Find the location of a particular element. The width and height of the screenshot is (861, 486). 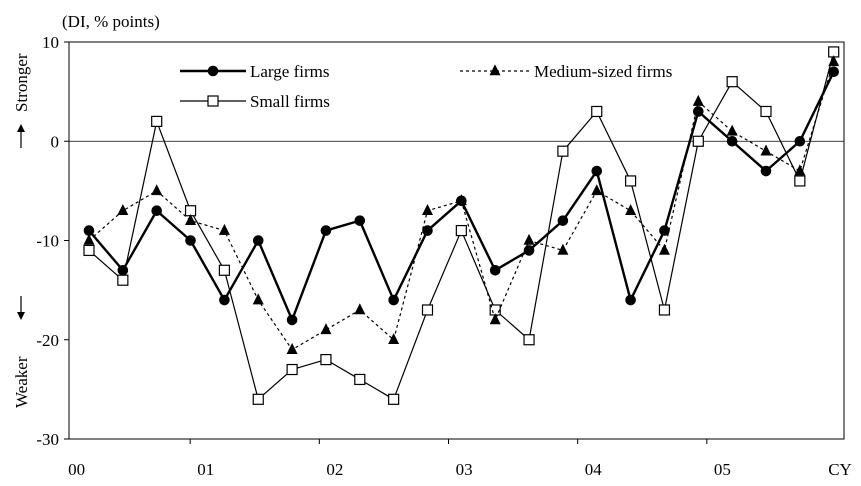

x-tick-label: 05 is located at coordinates (722, 469).